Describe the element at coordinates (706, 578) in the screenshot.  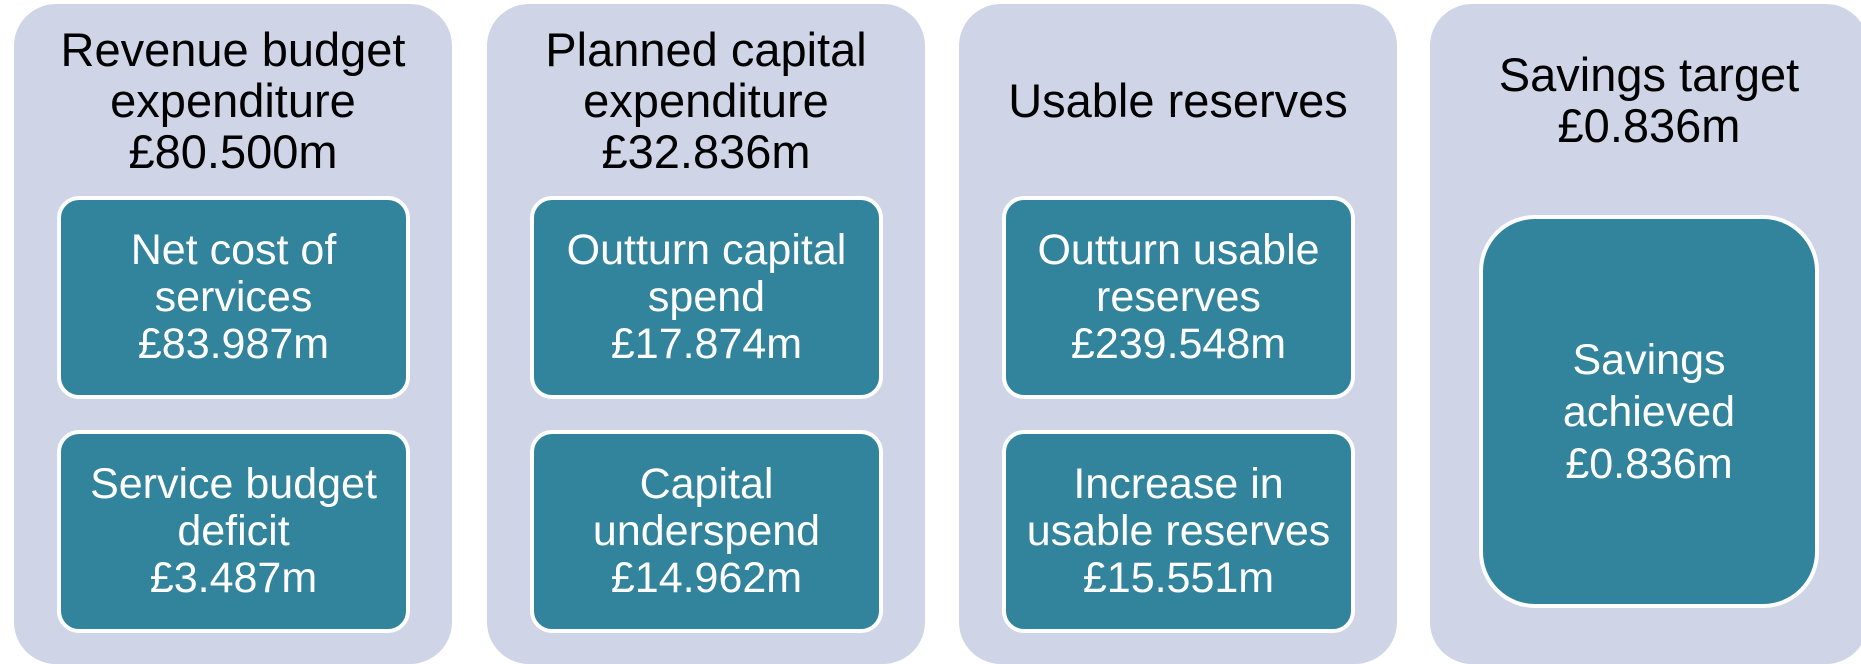
I see `box-line: £14.962m` at that location.